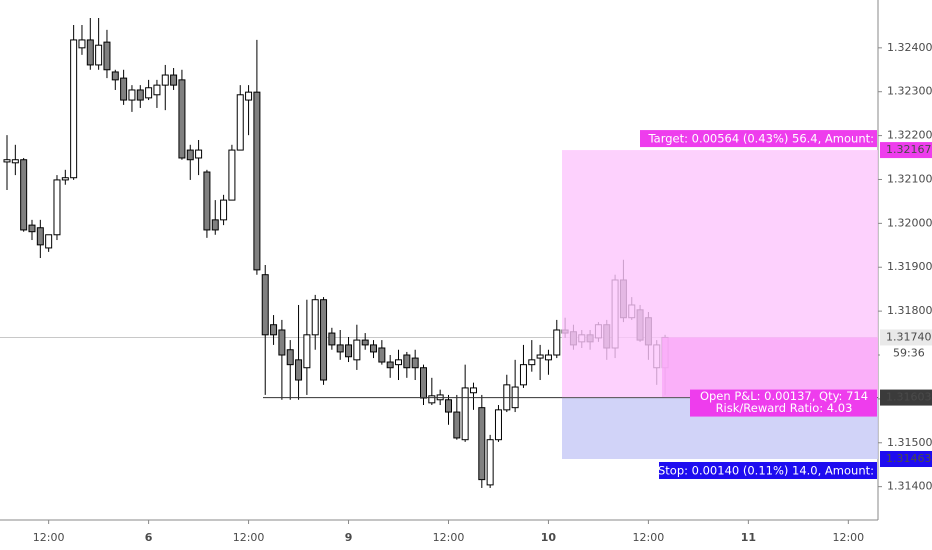  What do you see at coordinates (748, 537) in the screenshot?
I see `x-tick-label: 11` at bounding box center [748, 537].